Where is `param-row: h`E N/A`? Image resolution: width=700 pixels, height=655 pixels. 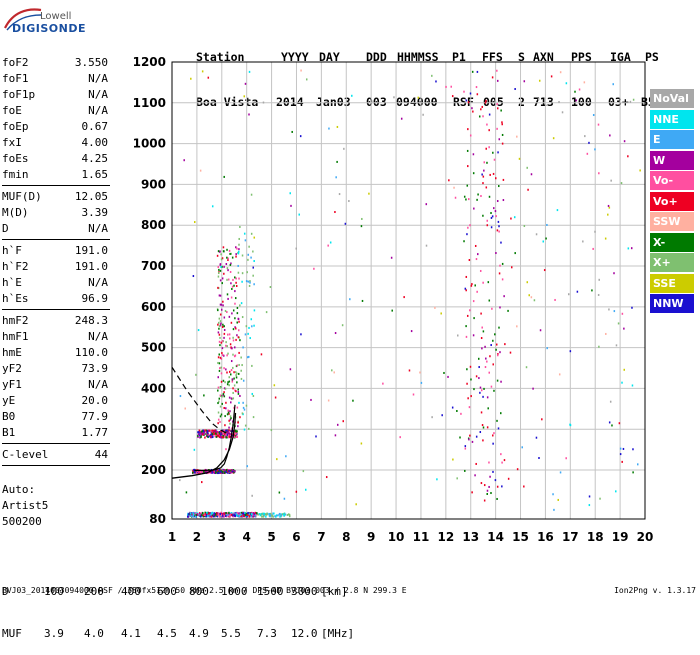 param-row: h`E N/A is located at coordinates (55, 283).